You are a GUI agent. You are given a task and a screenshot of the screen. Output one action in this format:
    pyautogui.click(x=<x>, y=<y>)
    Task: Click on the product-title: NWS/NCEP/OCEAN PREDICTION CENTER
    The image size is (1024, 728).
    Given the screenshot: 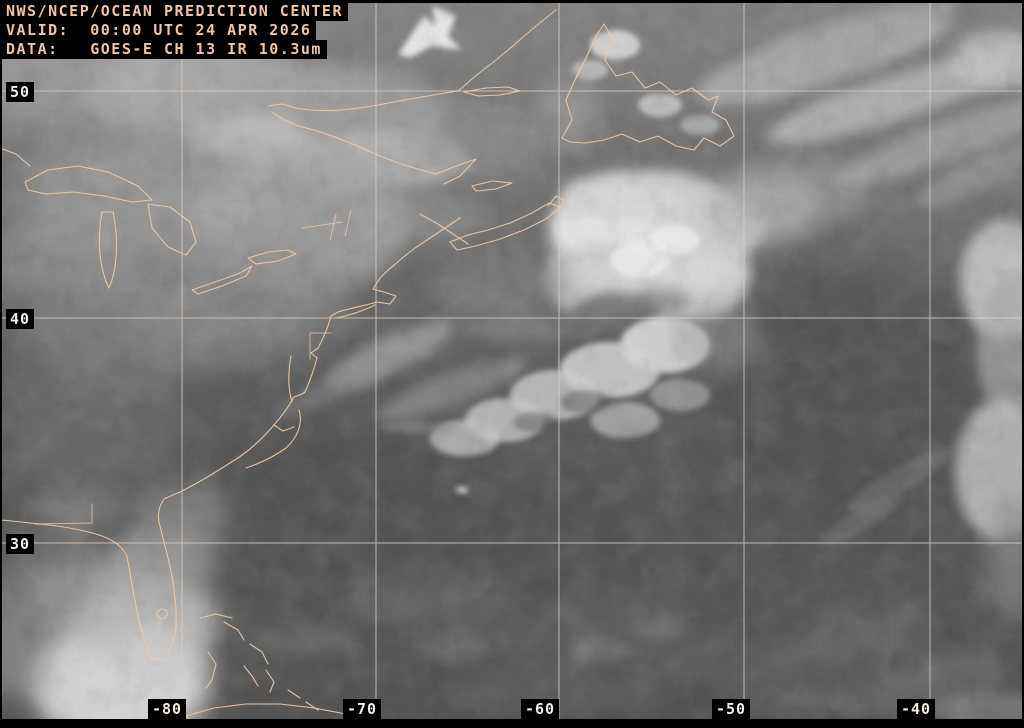 What is the action you would take?
    pyautogui.click(x=174, y=11)
    